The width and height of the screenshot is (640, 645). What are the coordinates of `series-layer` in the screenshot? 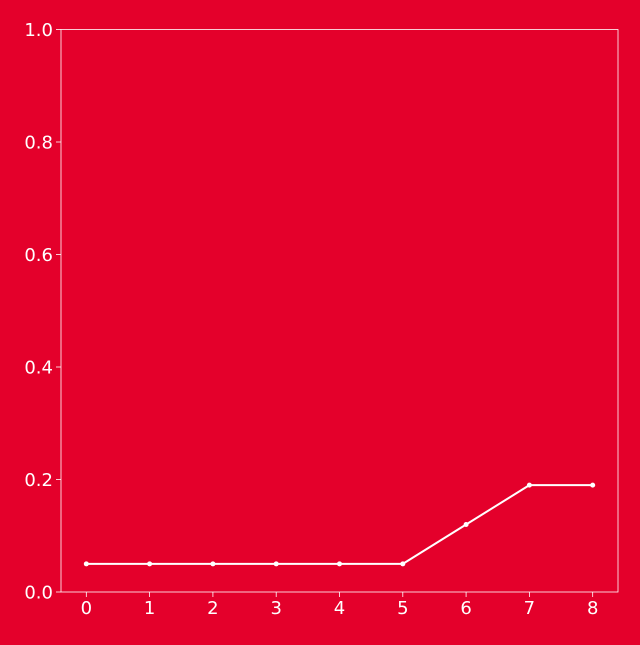 It's located at (339, 524).